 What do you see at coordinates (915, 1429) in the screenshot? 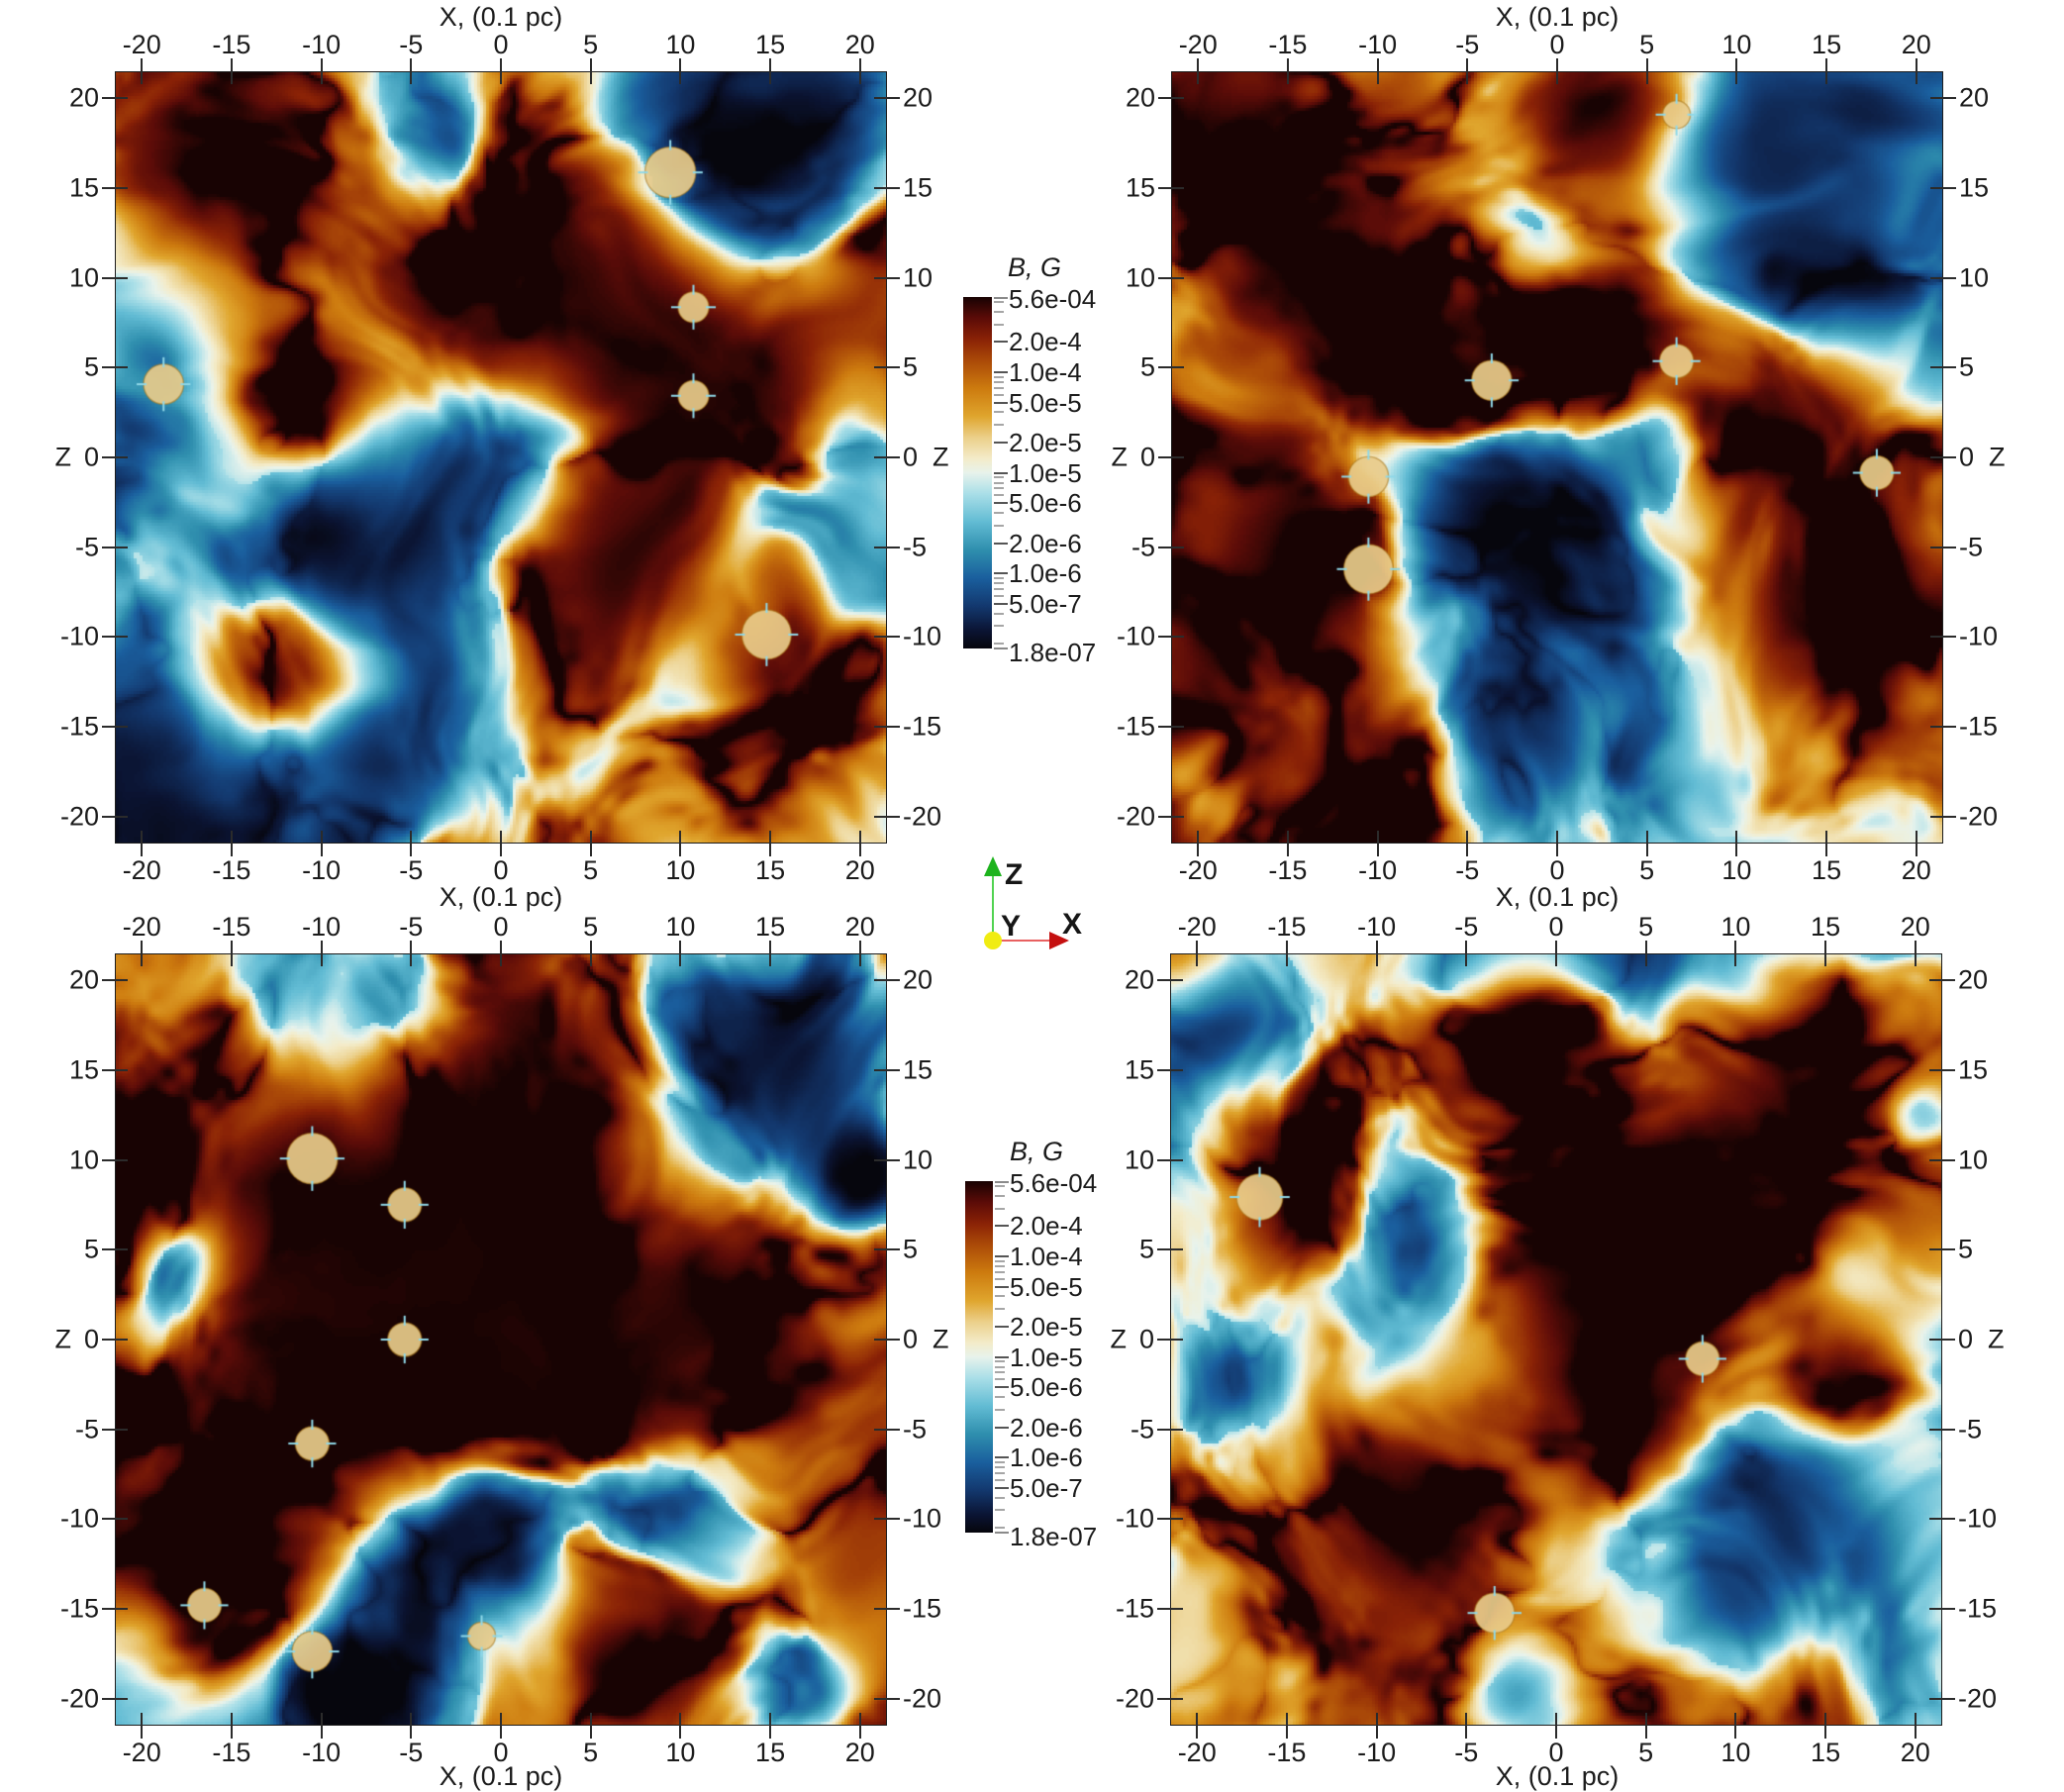
I see `z-tick-label: -5` at bounding box center [915, 1429].